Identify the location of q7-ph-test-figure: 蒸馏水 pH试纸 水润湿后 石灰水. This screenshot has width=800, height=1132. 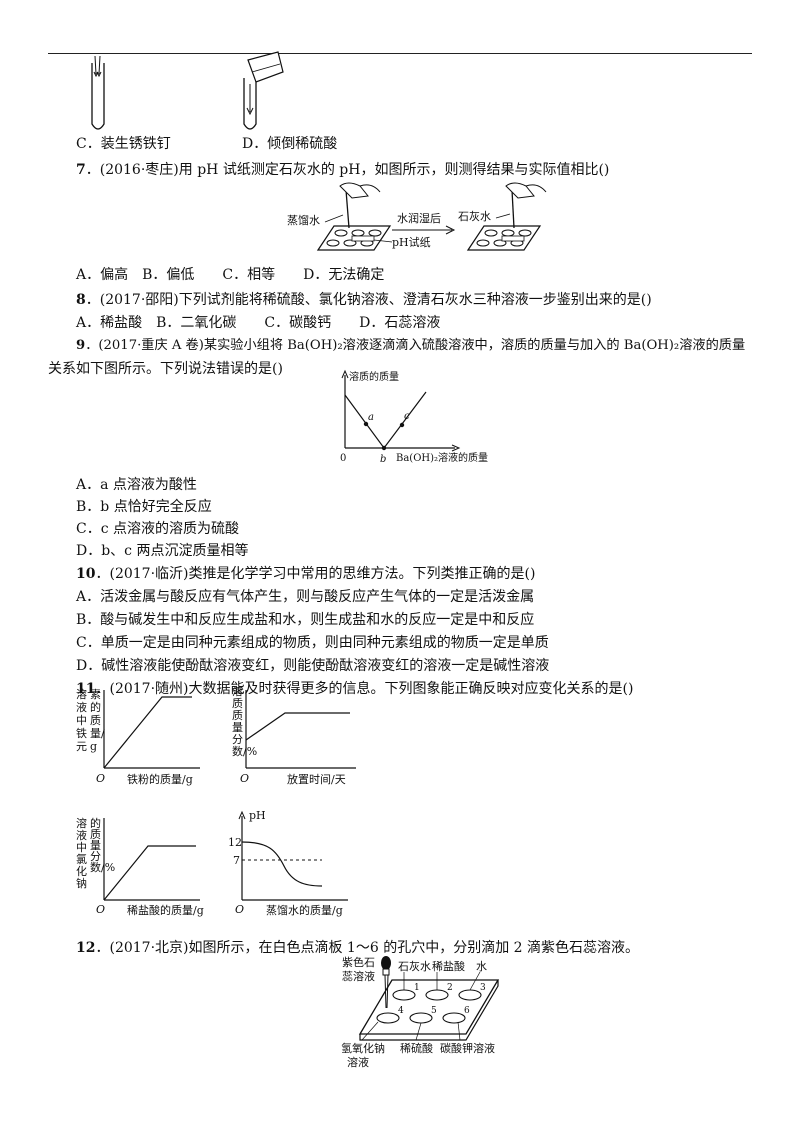
(417, 216).